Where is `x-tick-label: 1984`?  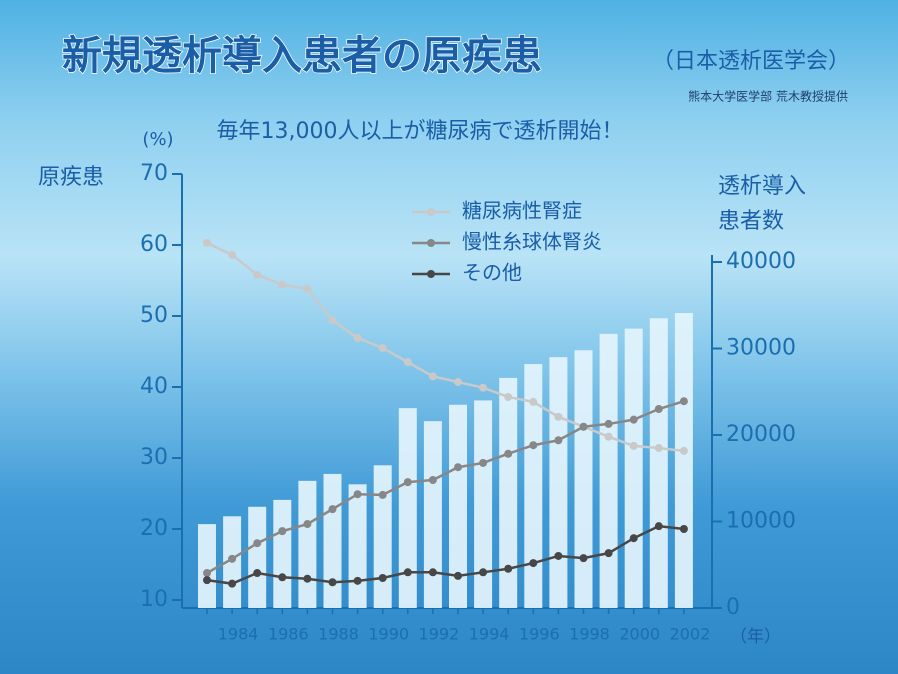
x-tick-label: 1984 is located at coordinates (238, 634).